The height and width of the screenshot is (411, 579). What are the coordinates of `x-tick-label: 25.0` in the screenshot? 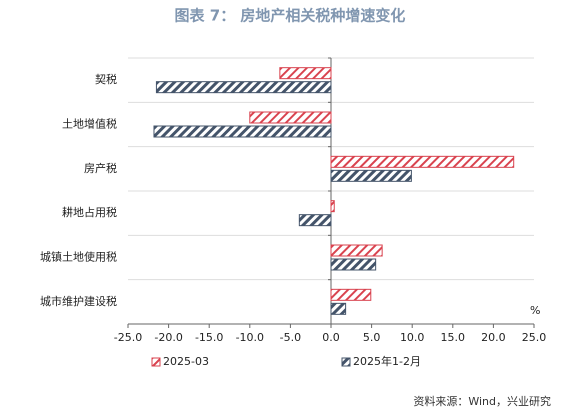 It's located at (534, 337).